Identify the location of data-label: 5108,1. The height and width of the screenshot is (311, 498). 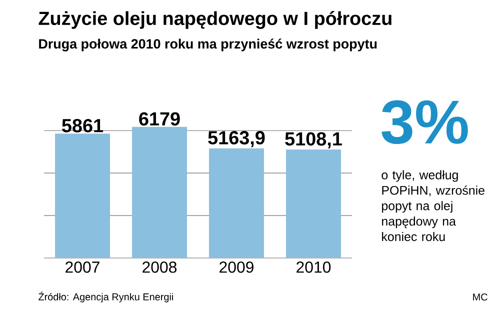
(313, 140).